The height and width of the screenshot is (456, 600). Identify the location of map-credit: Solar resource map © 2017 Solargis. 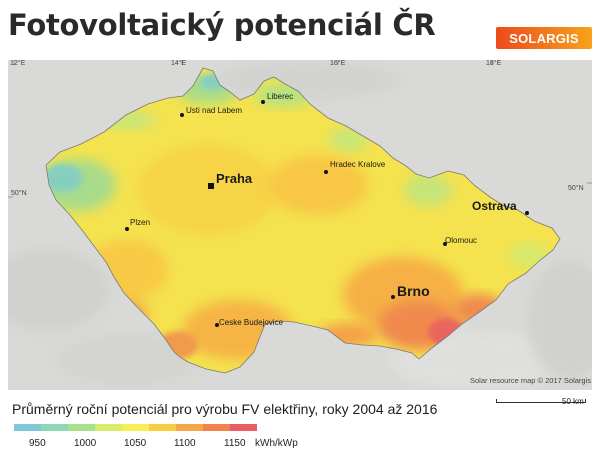
(531, 380).